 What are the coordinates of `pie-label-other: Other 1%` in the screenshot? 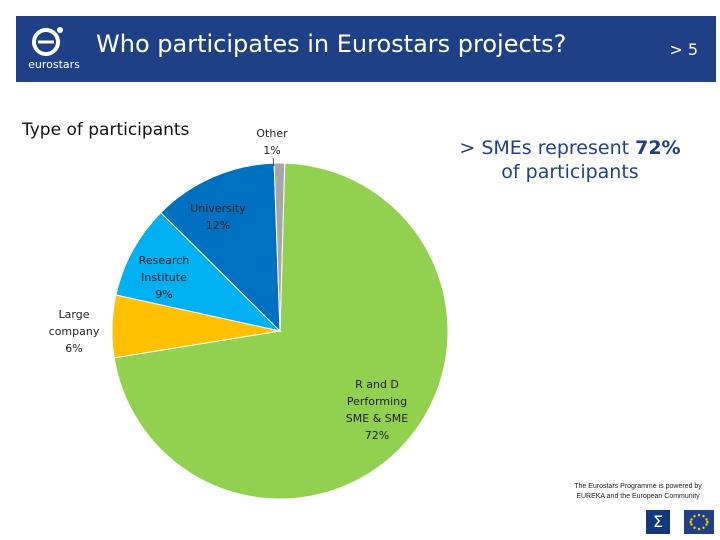 It's located at (272, 142).